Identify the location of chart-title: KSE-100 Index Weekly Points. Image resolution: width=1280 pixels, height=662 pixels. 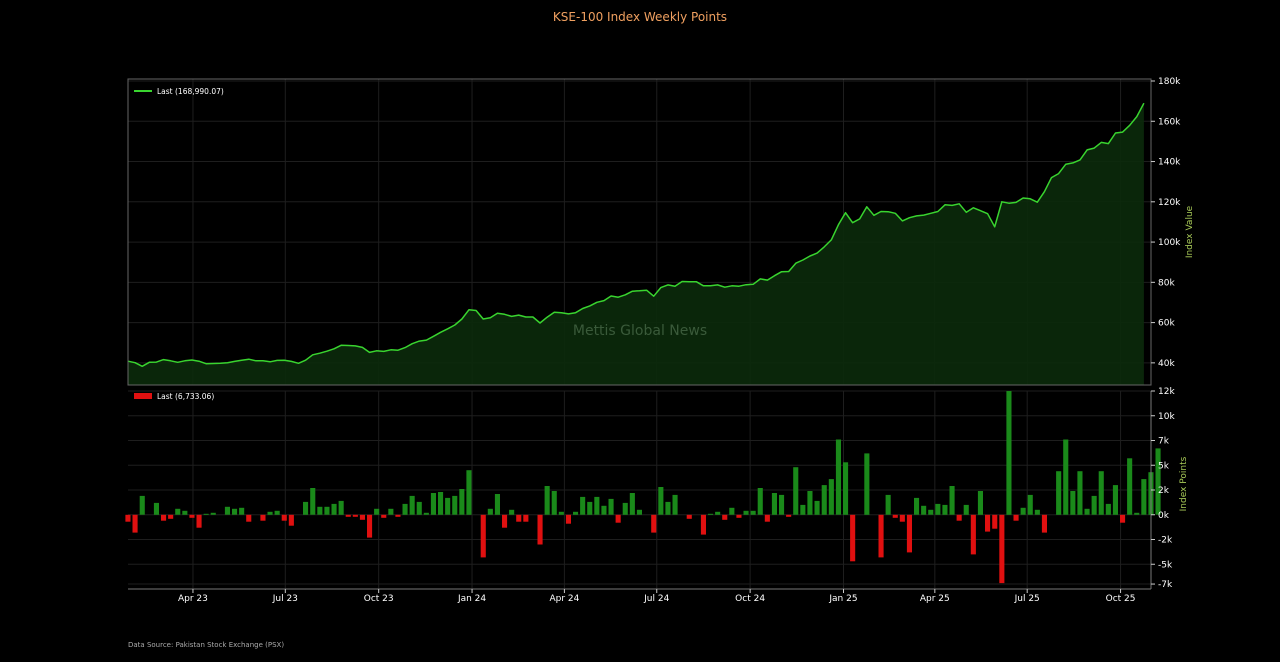
(640, 17).